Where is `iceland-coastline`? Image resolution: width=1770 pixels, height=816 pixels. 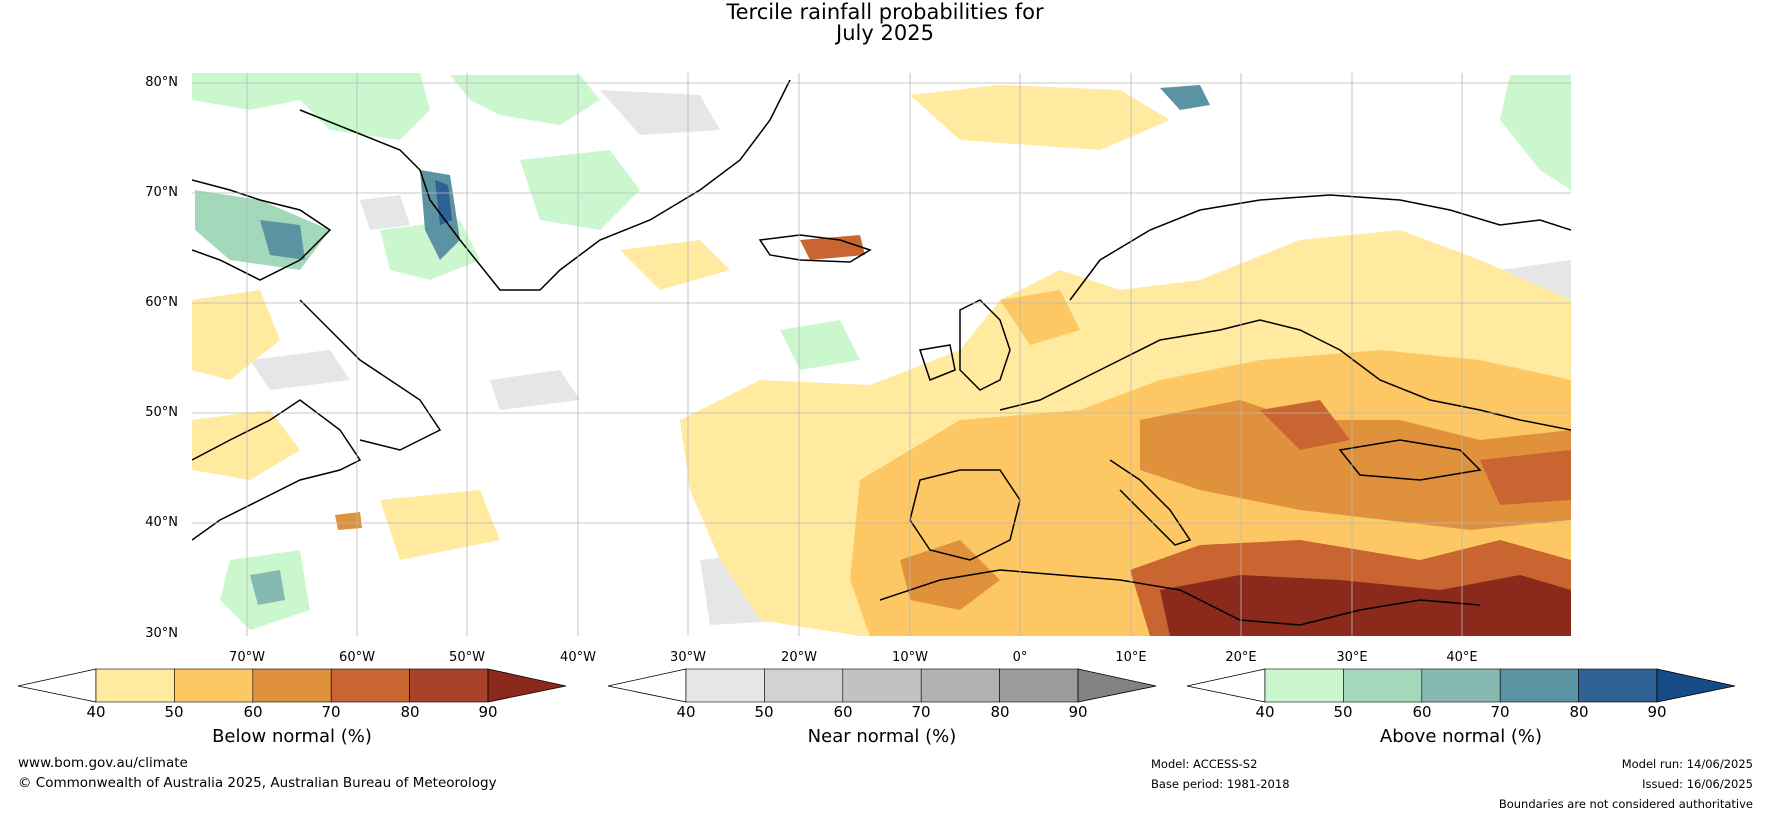
iceland-coastline is located at coordinates (815, 248).